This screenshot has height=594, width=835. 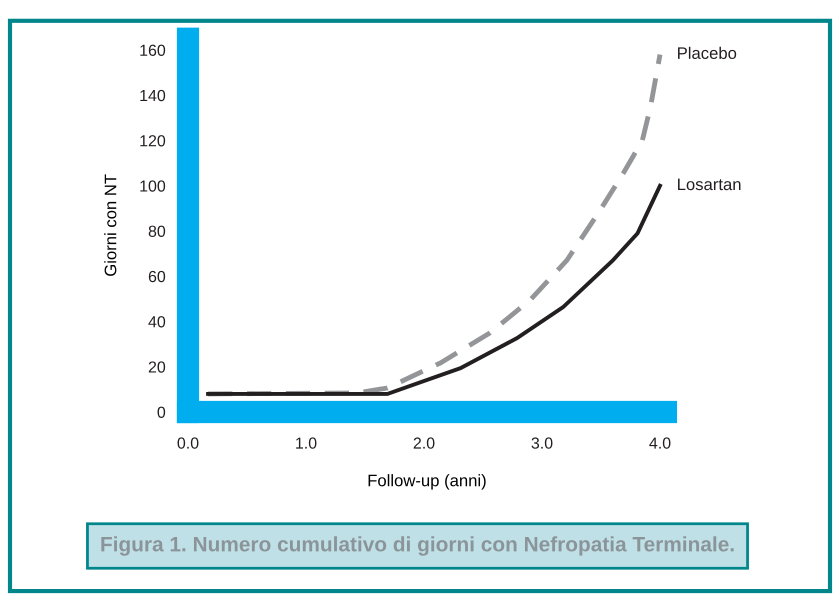 What do you see at coordinates (188, 443) in the screenshot?
I see `x-tick-label: 0.0` at bounding box center [188, 443].